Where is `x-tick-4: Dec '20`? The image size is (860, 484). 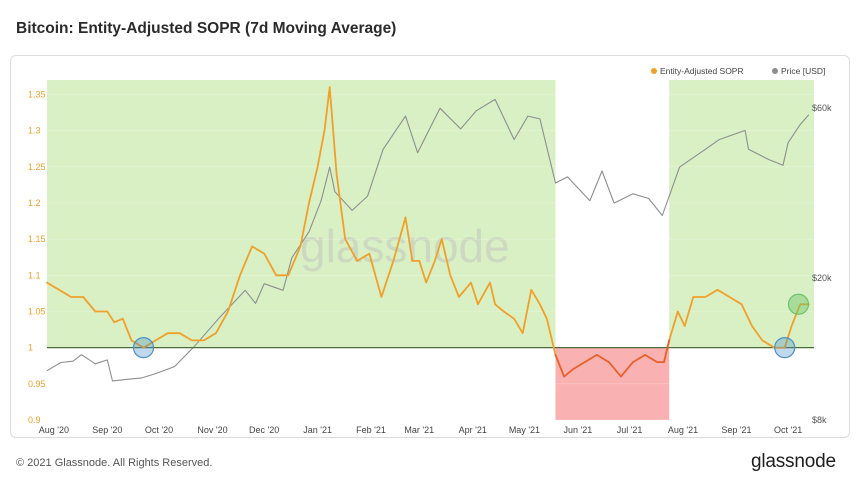 x-tick-4: Dec '20 is located at coordinates (264, 430).